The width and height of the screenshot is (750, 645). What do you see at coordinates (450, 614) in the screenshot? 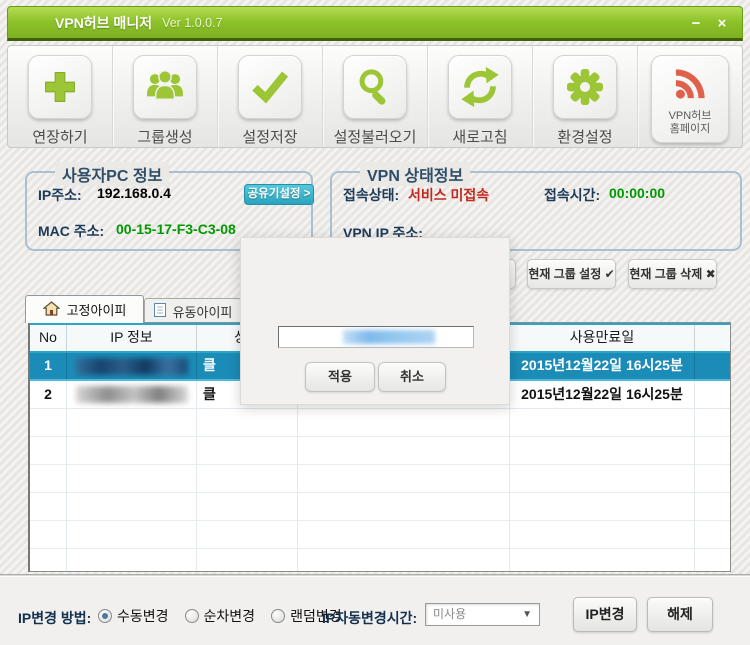
I see `dropdown-selected-value: 미사용` at bounding box center [450, 614].